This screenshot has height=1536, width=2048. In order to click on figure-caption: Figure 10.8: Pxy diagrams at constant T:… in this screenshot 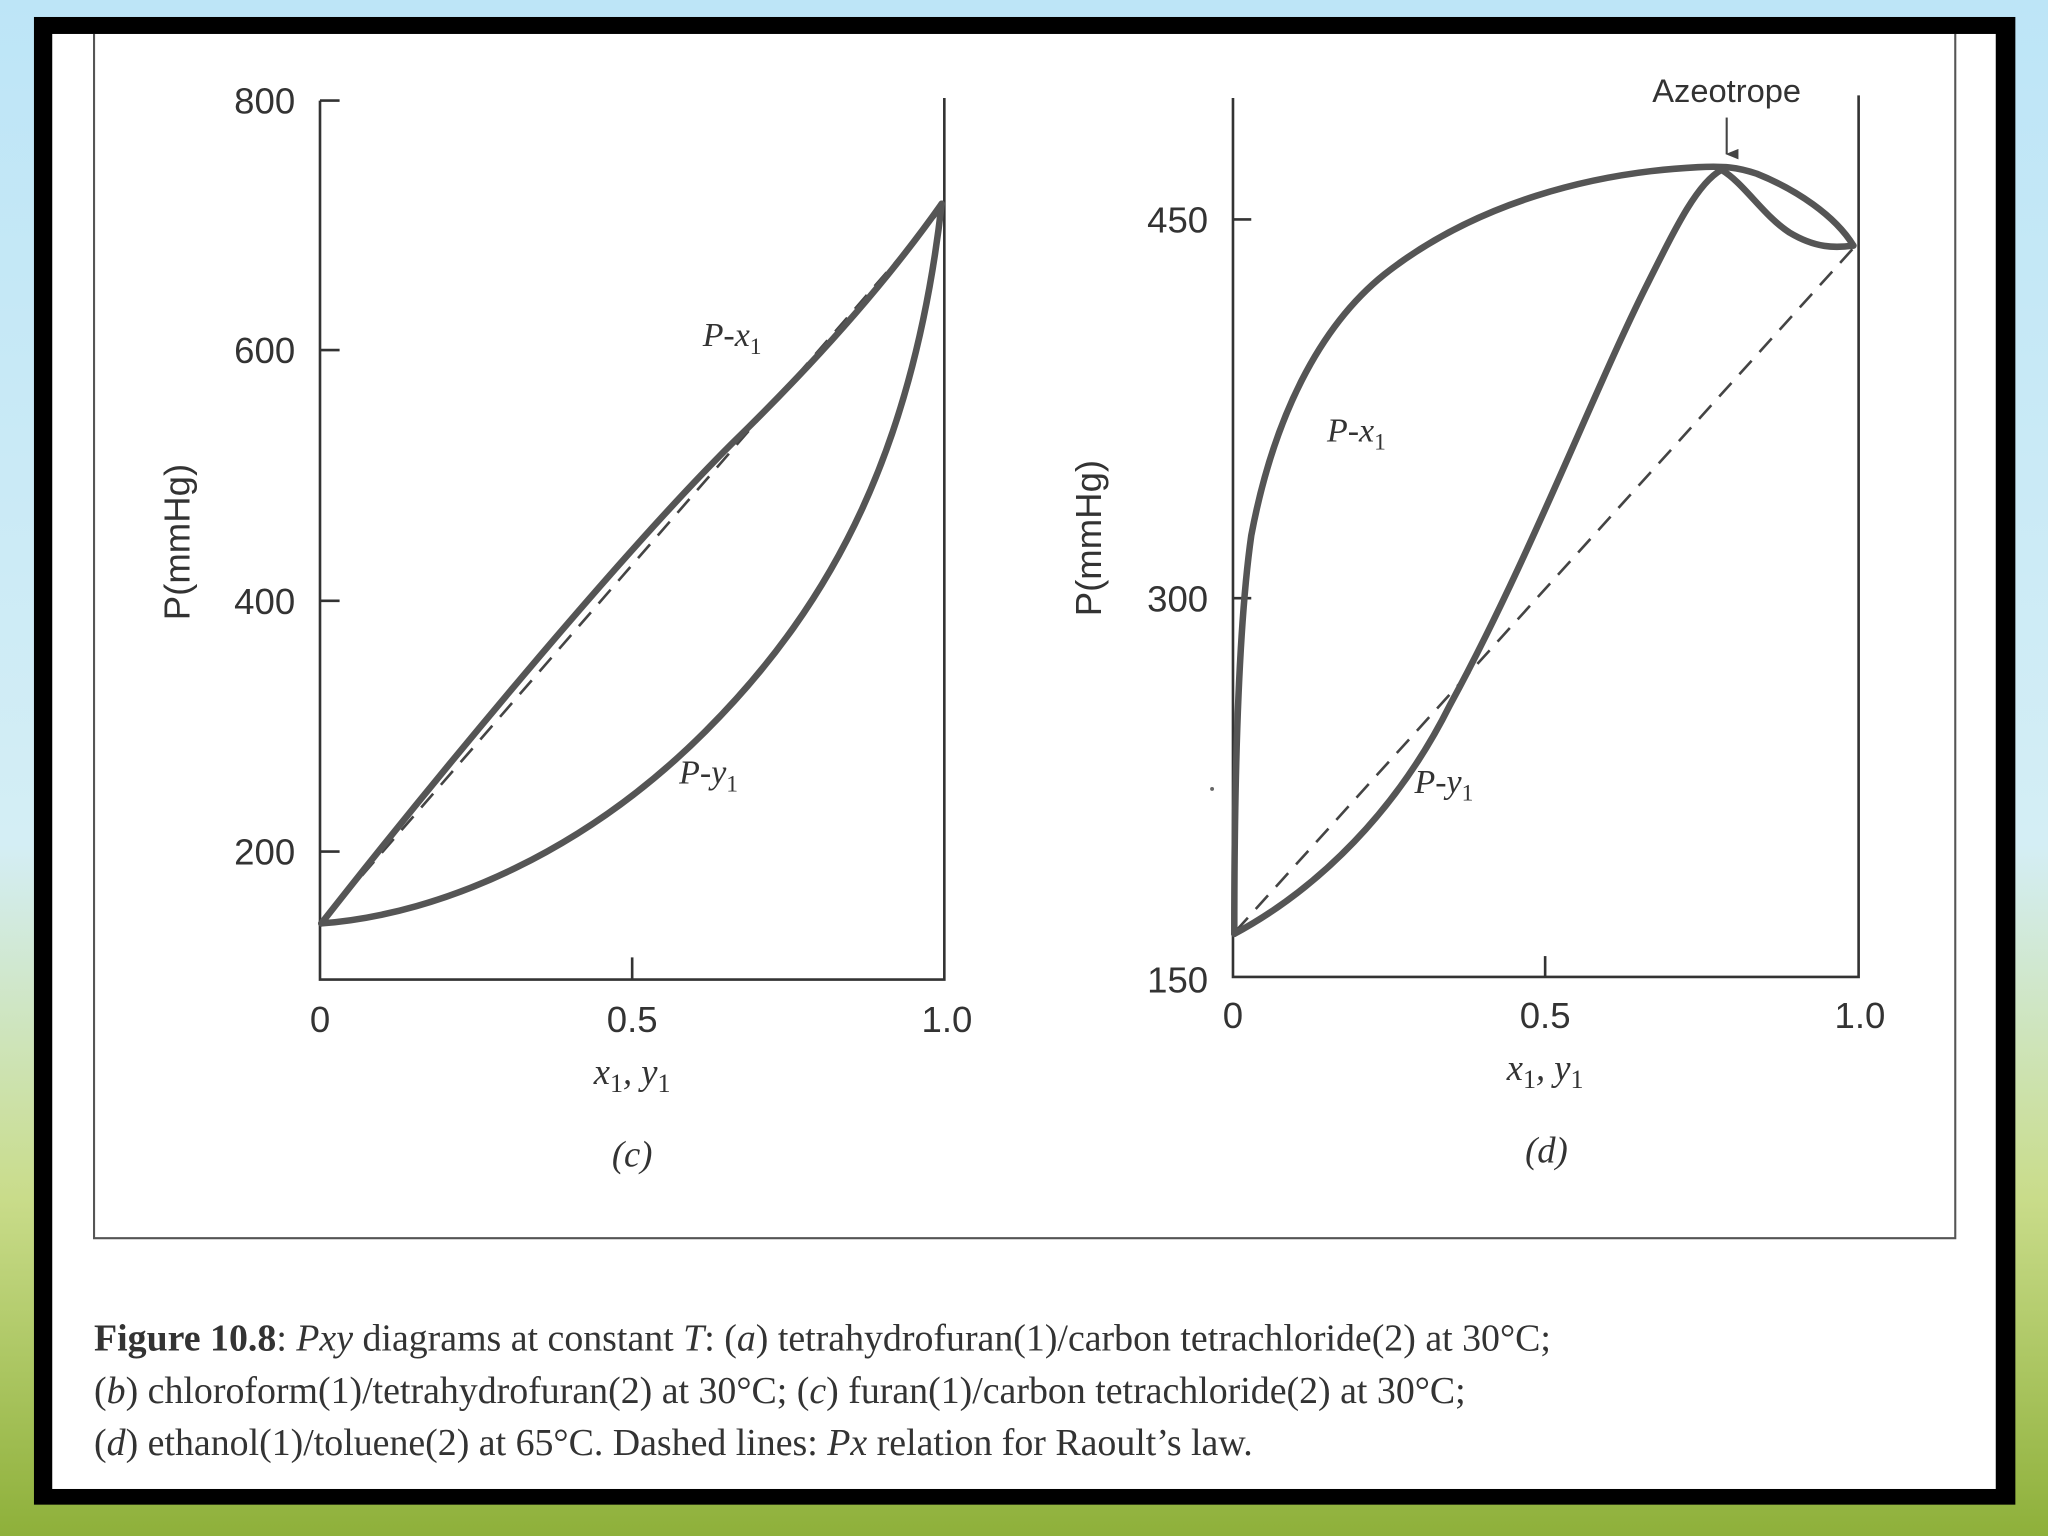, I will do `click(822, 1391)`.